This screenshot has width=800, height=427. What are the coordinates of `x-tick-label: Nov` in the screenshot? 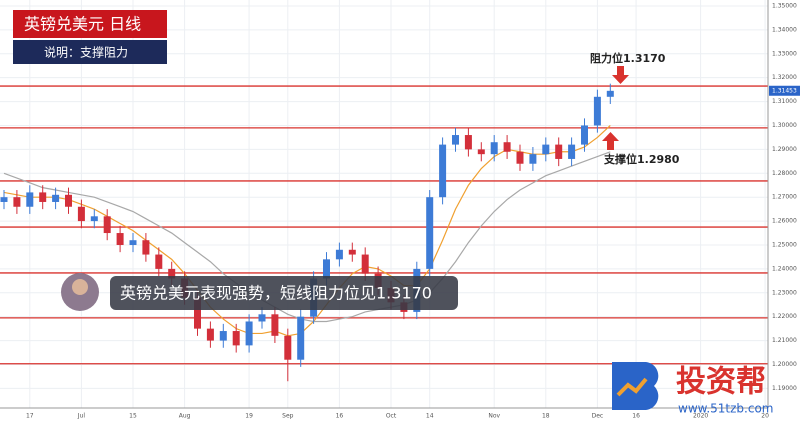 It's located at (494, 416).